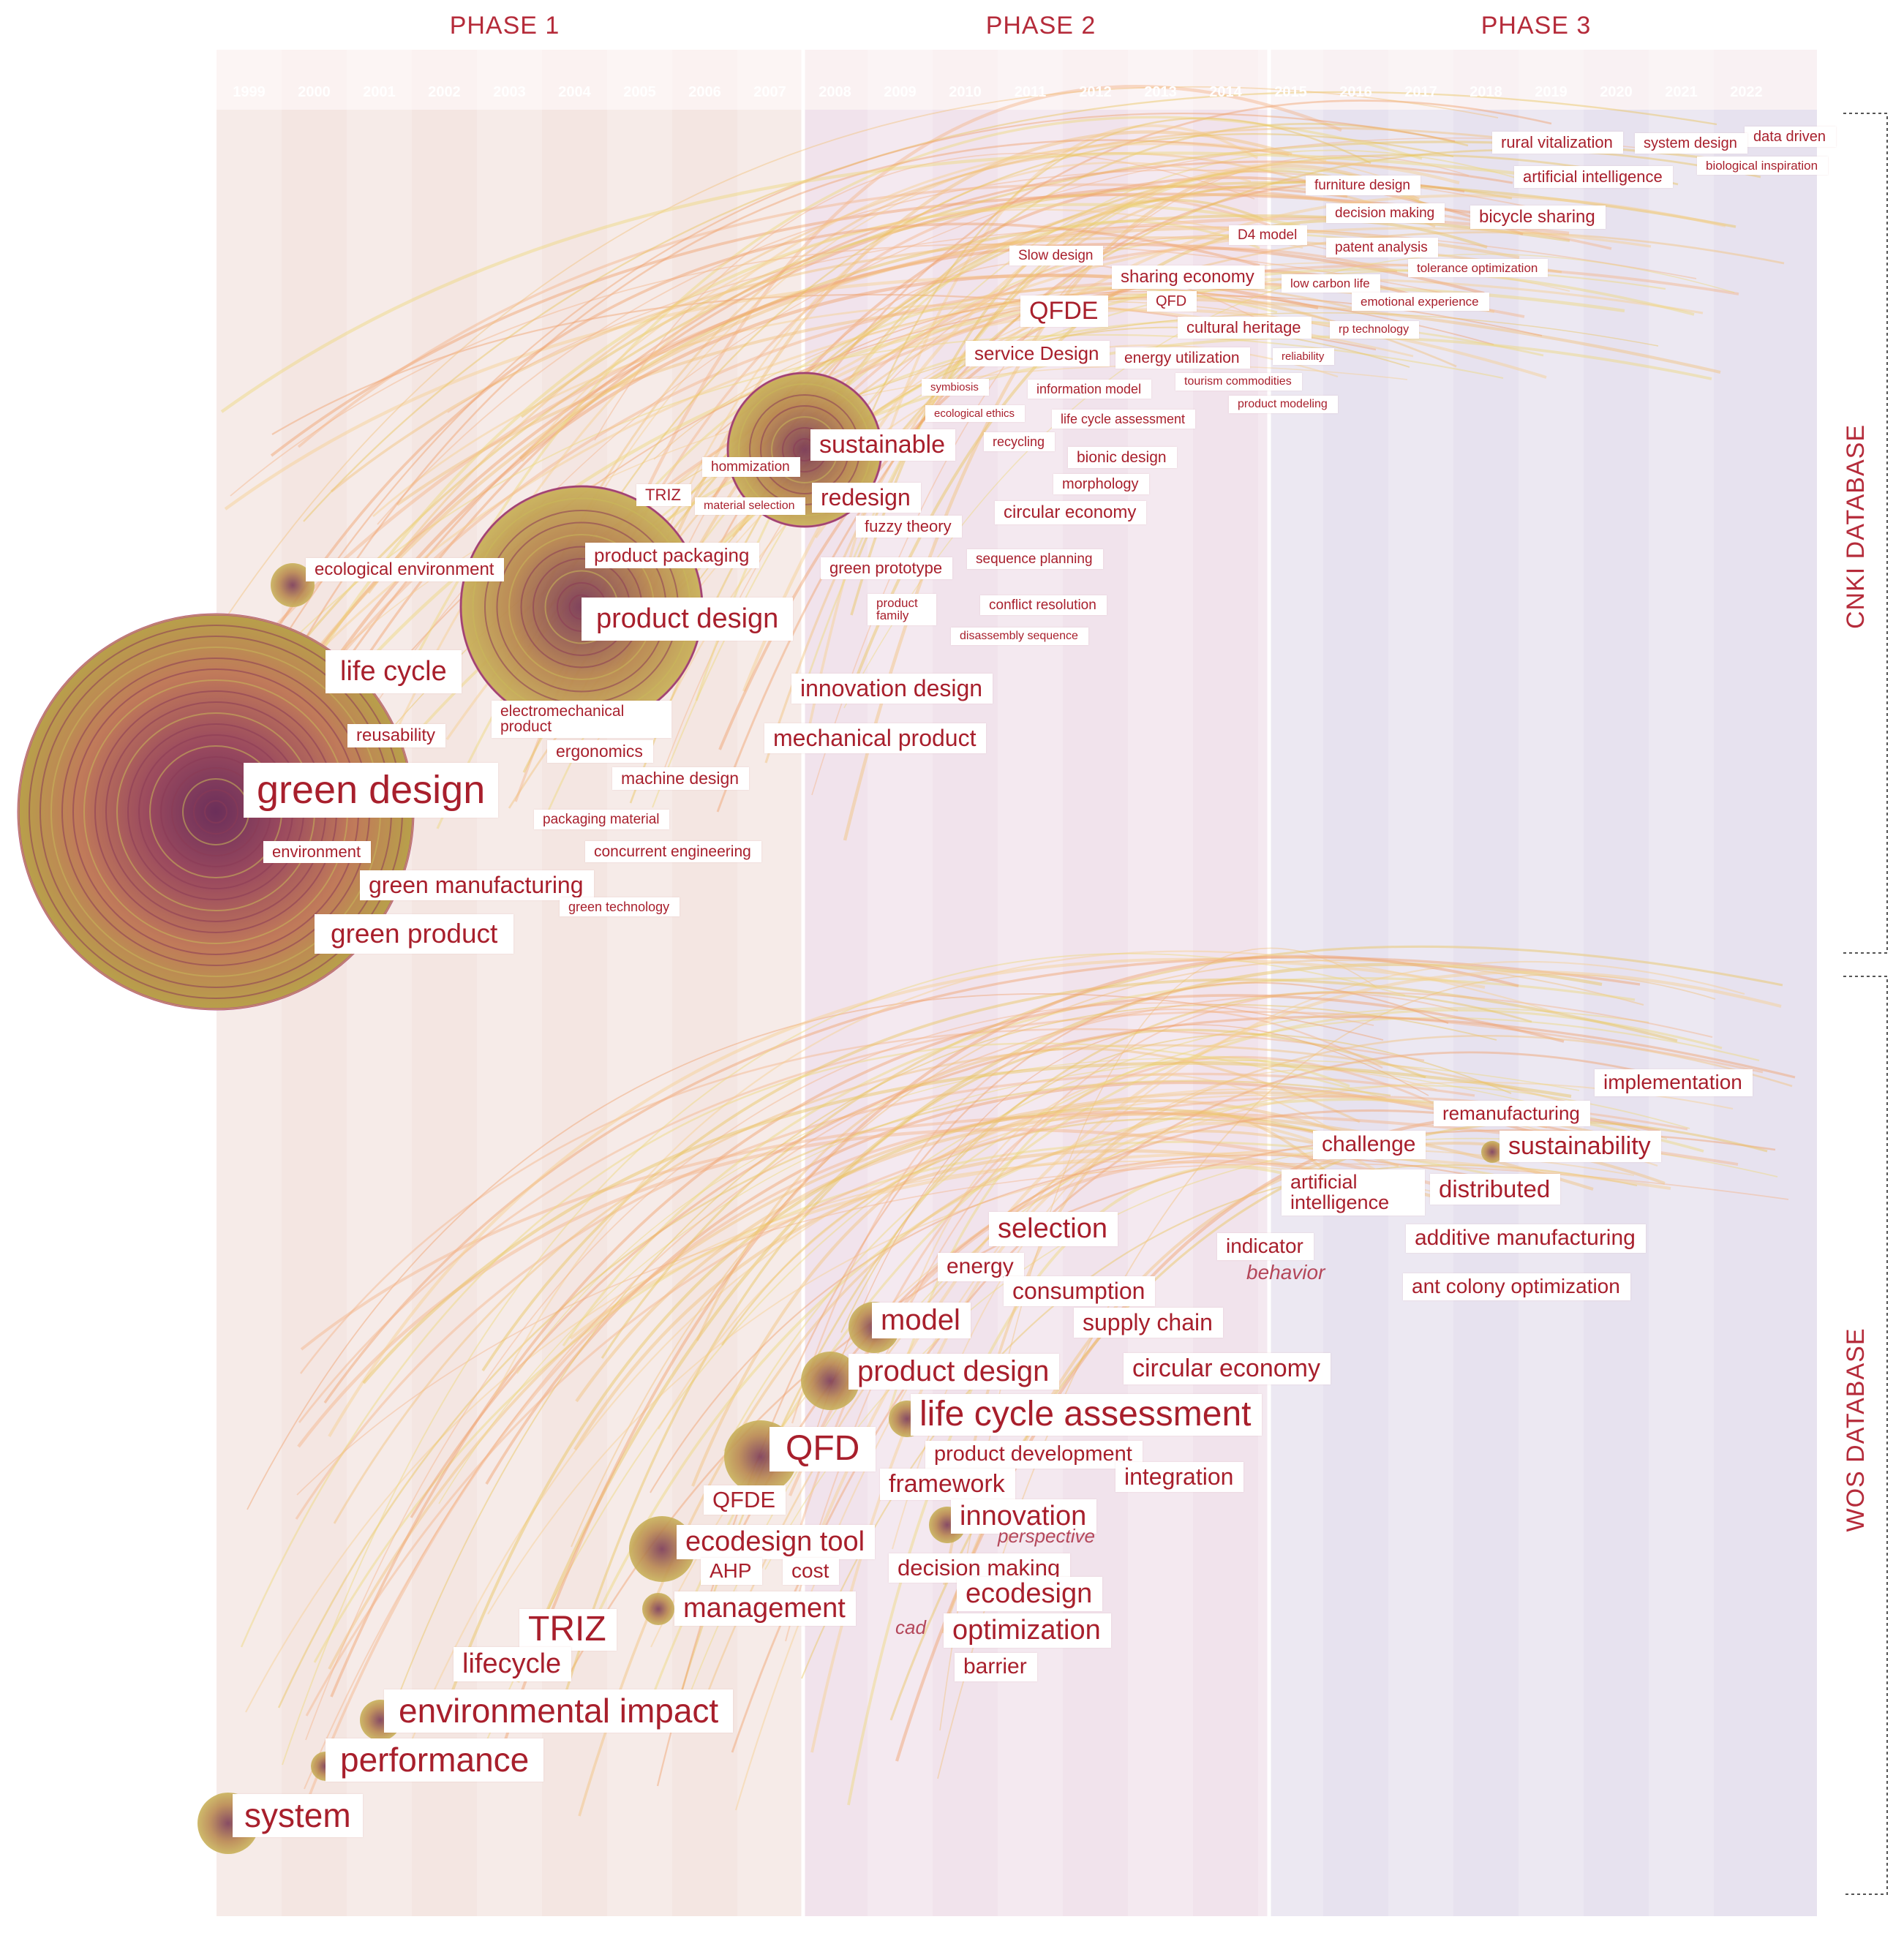  I want to click on wos-keyword: additive manufacturing, so click(1526, 1239).